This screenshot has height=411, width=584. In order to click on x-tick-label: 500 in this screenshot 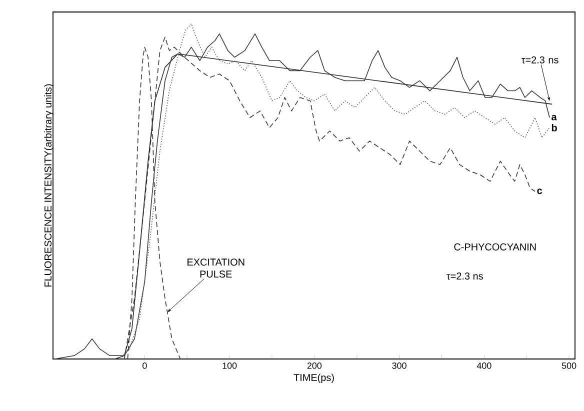, I will do `click(569, 365)`.